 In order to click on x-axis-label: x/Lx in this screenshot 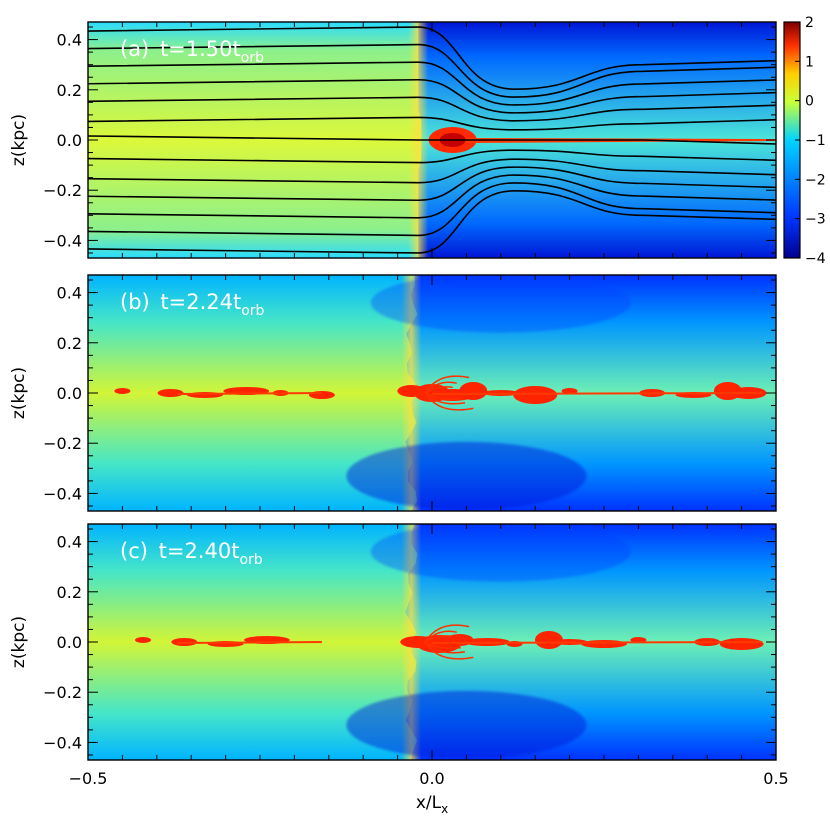, I will do `click(432, 804)`.